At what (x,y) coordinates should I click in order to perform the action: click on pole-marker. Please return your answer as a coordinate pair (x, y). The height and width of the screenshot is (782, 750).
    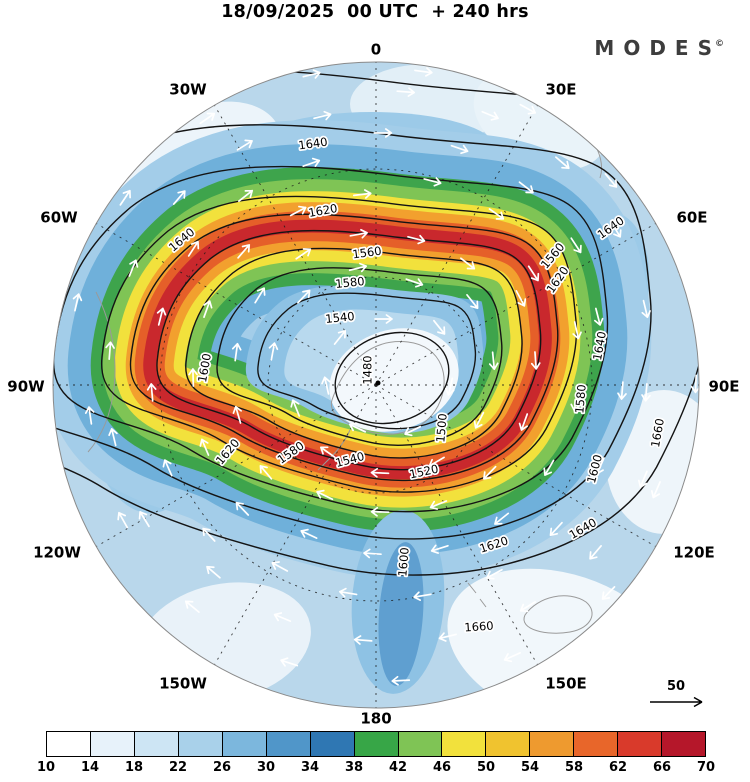
    Looking at the image, I should click on (378, 383).